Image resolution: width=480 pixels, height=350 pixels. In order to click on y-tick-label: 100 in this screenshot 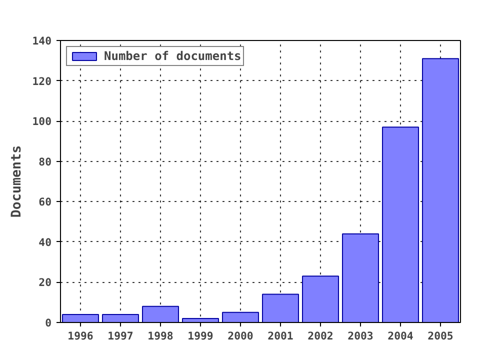, I will do `click(42, 121)`.